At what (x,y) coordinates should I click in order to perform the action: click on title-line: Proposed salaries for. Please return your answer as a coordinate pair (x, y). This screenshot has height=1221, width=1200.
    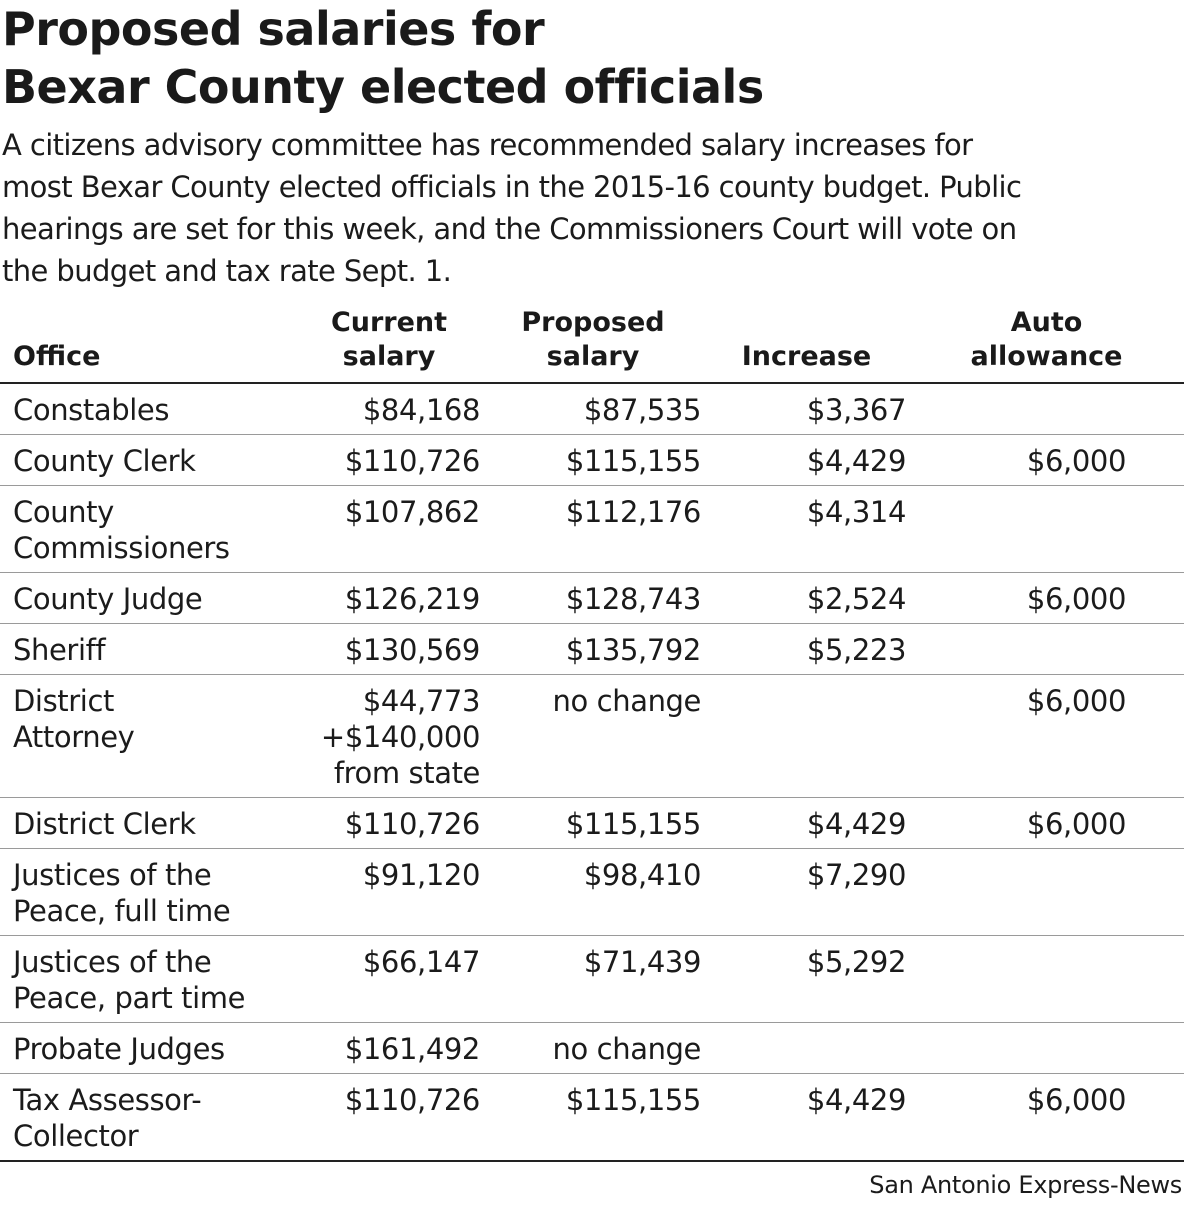
    Looking at the image, I should click on (273, 29).